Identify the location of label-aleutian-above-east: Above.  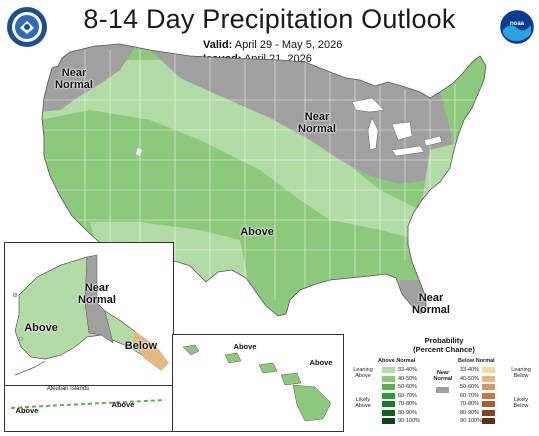
(123, 404).